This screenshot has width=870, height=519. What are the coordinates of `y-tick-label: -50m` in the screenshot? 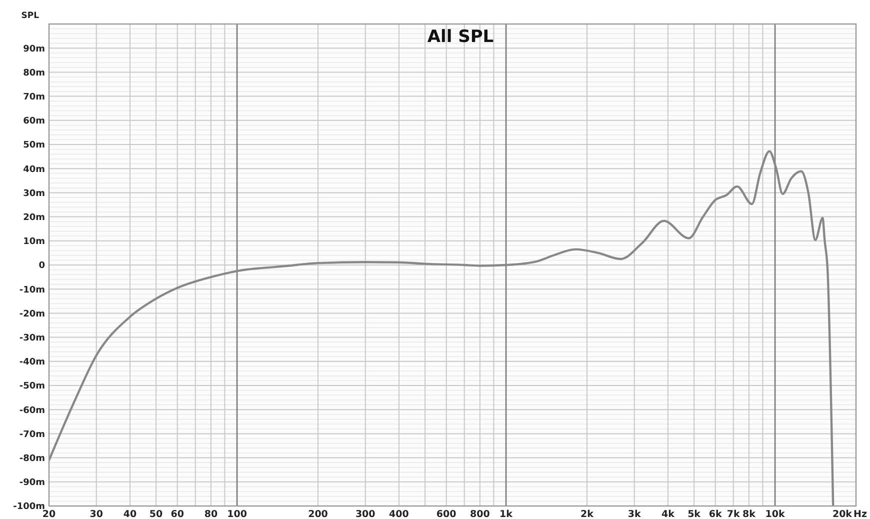 It's located at (32, 387).